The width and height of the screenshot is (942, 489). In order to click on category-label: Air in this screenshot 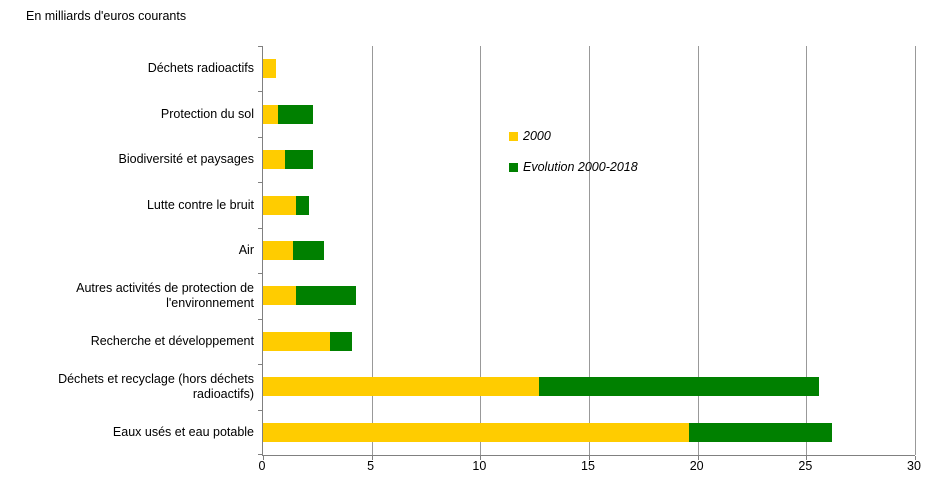, I will do `click(246, 249)`.